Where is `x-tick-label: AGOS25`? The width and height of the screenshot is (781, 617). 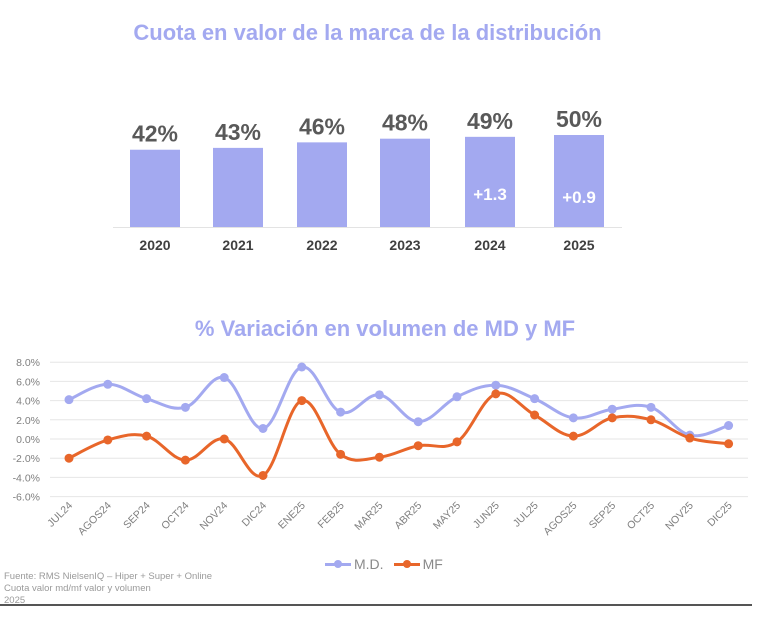 x-tick-label: AGOS25 is located at coordinates (560, 519).